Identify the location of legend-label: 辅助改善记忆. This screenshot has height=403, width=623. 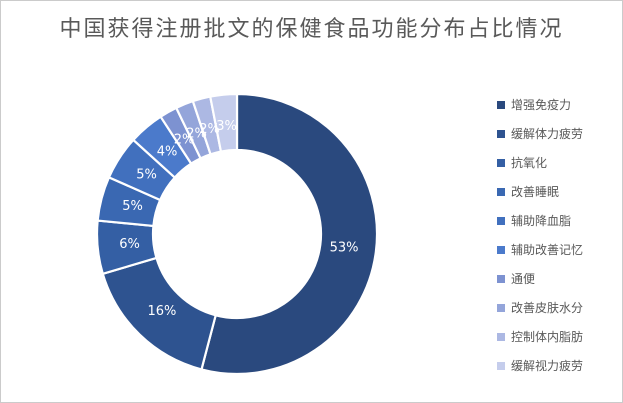
(547, 250).